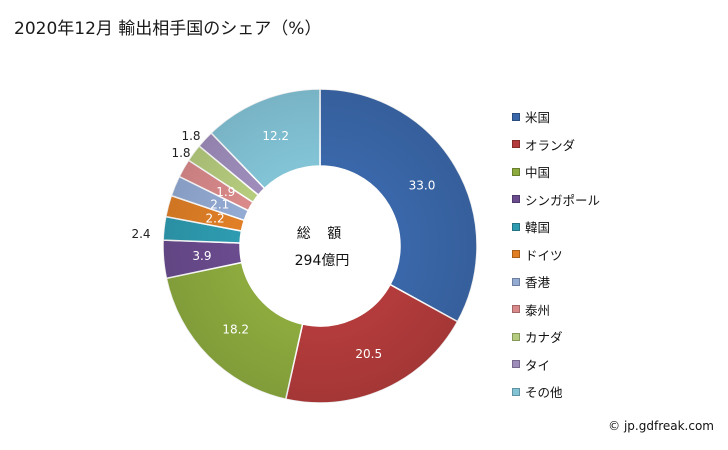 The height and width of the screenshot is (450, 728). What do you see at coordinates (544, 393) in the screenshot?
I see `legend-label-11: その他` at bounding box center [544, 393].